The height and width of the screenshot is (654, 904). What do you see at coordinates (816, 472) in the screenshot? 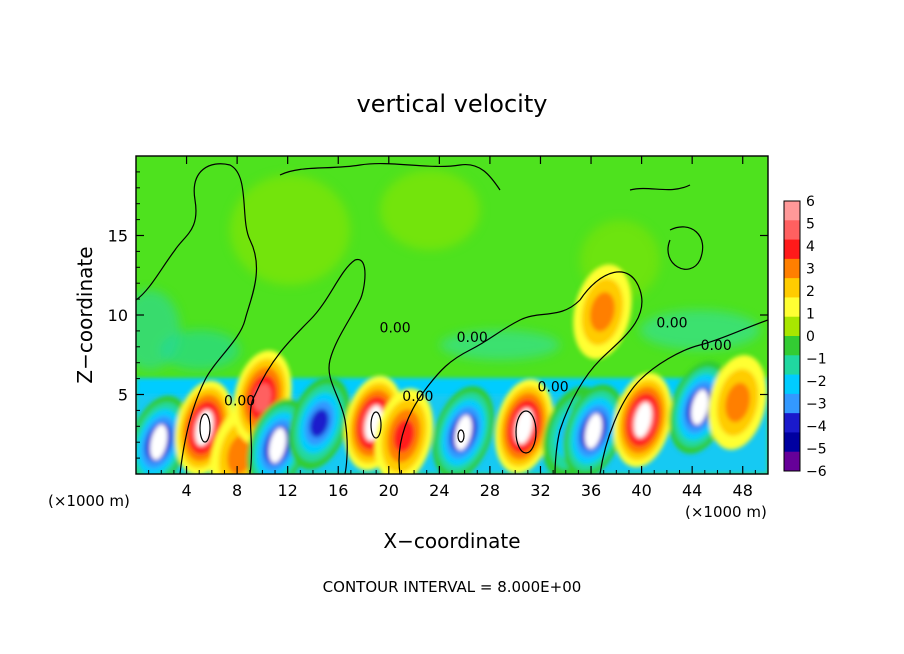
I see `colorbar-label: −6` at bounding box center [816, 472].